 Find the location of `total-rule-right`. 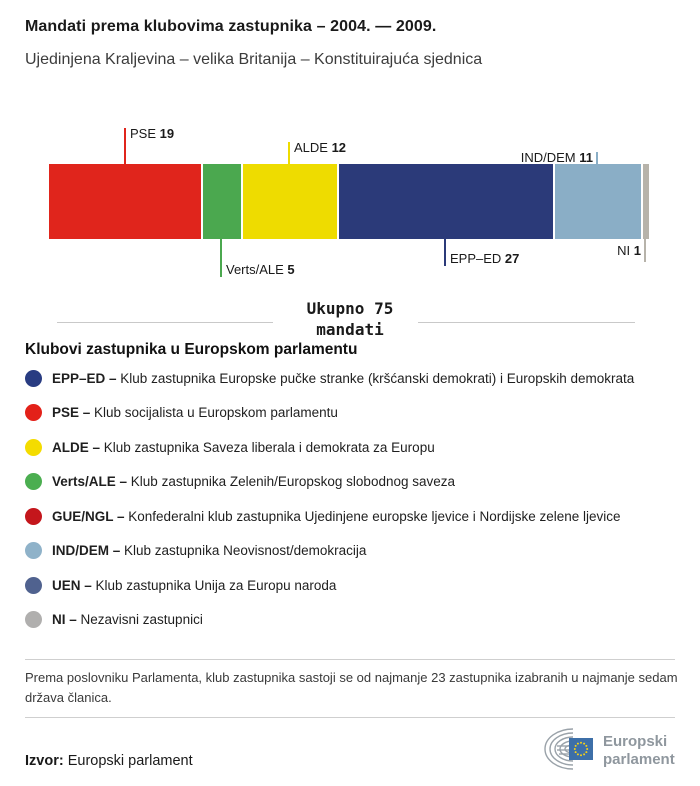

total-rule-right is located at coordinates (526, 322).